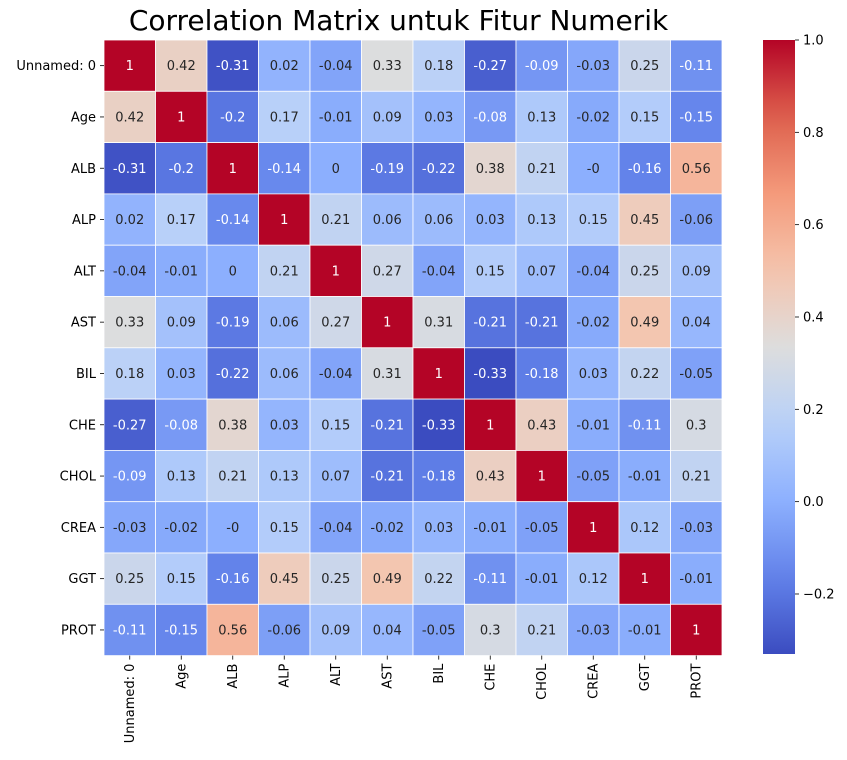 Image resolution: width=847 pixels, height=760 pixels. What do you see at coordinates (593, 66) in the screenshot?
I see `cell-value-label: -0.03` at bounding box center [593, 66].